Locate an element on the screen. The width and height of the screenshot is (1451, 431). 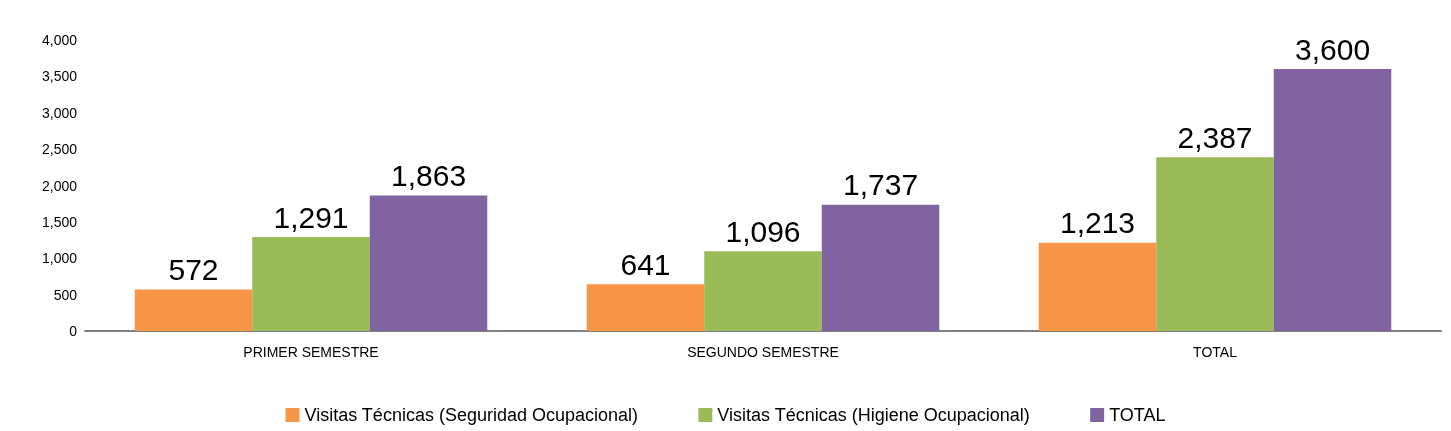
x-tick-label: PRIMER SEMESTRE is located at coordinates (311, 352).